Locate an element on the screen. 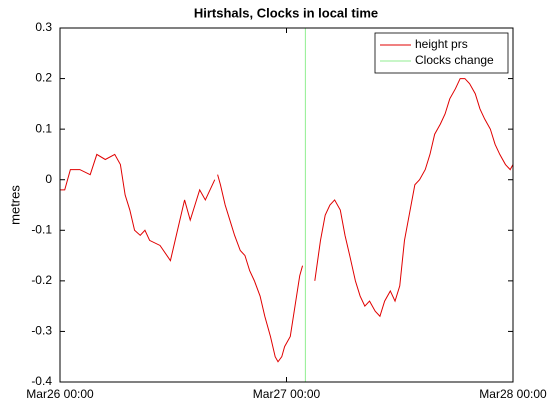 This screenshot has height=403, width=555. y-tick-label: -0.2 is located at coordinates (41, 280).